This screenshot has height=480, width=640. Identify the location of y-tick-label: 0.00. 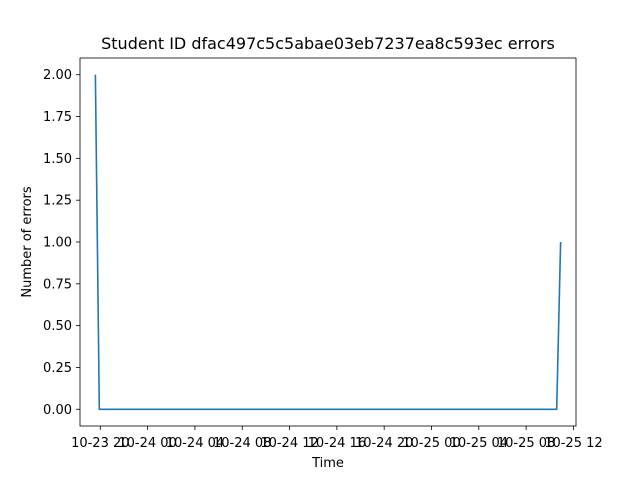
(57, 410).